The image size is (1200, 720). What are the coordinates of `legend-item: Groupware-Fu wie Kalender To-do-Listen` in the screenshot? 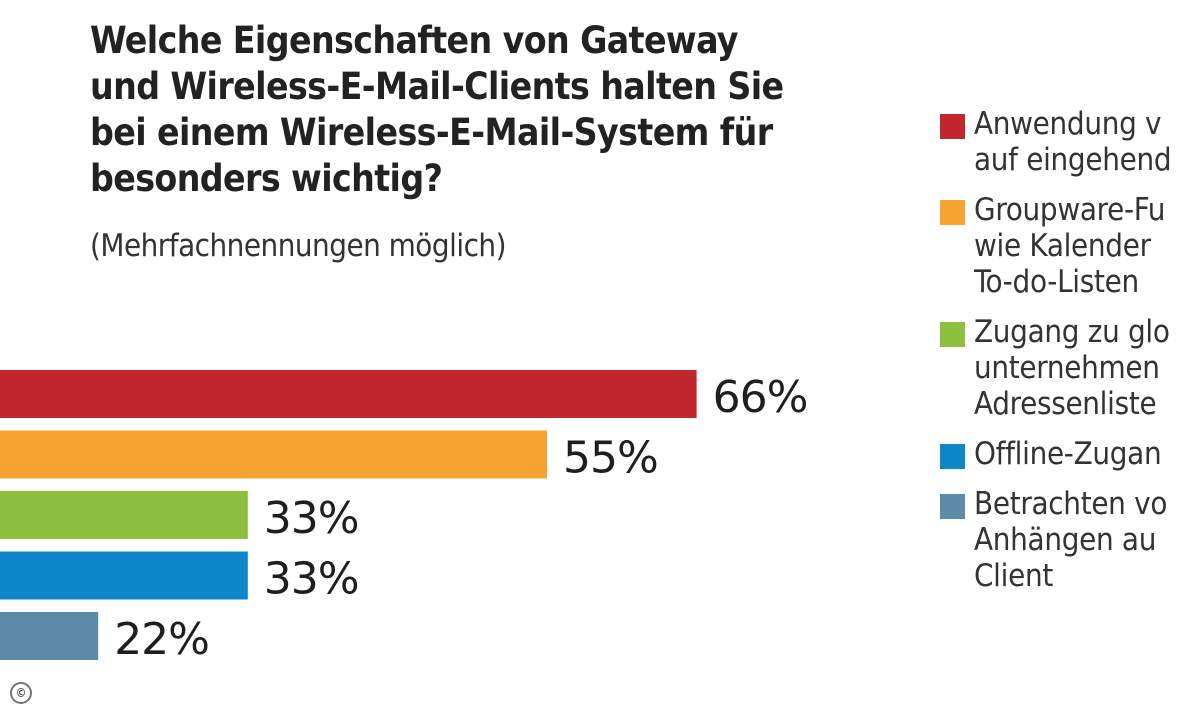 It's located at (1070, 246).